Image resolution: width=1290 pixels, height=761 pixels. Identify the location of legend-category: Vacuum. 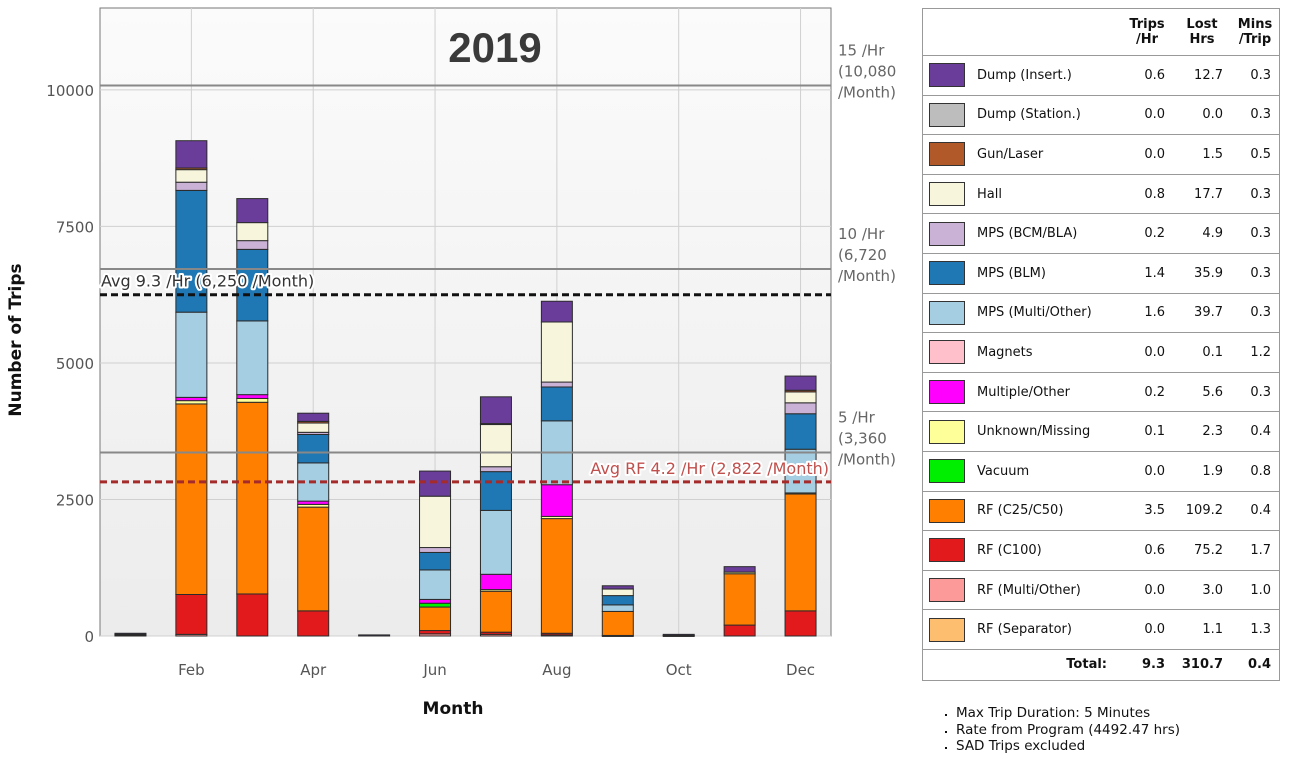
(1046, 471).